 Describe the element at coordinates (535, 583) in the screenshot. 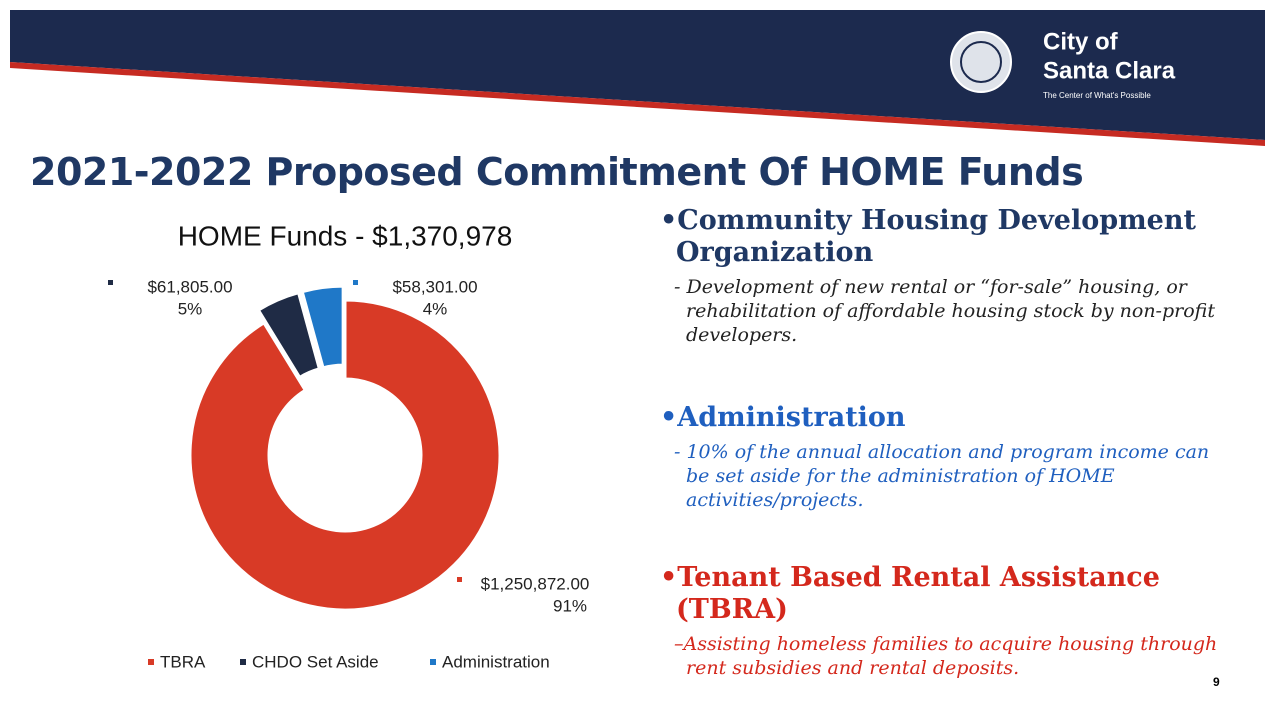

I see `value-label: $1,250,872.00` at that location.